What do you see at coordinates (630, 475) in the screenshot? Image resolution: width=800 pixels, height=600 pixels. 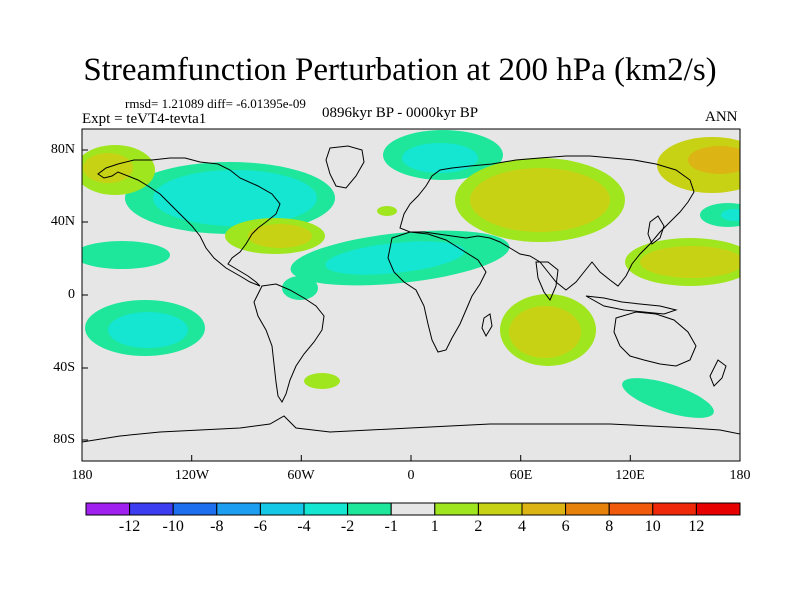 I see `x-tick-label: 120E` at bounding box center [630, 475].